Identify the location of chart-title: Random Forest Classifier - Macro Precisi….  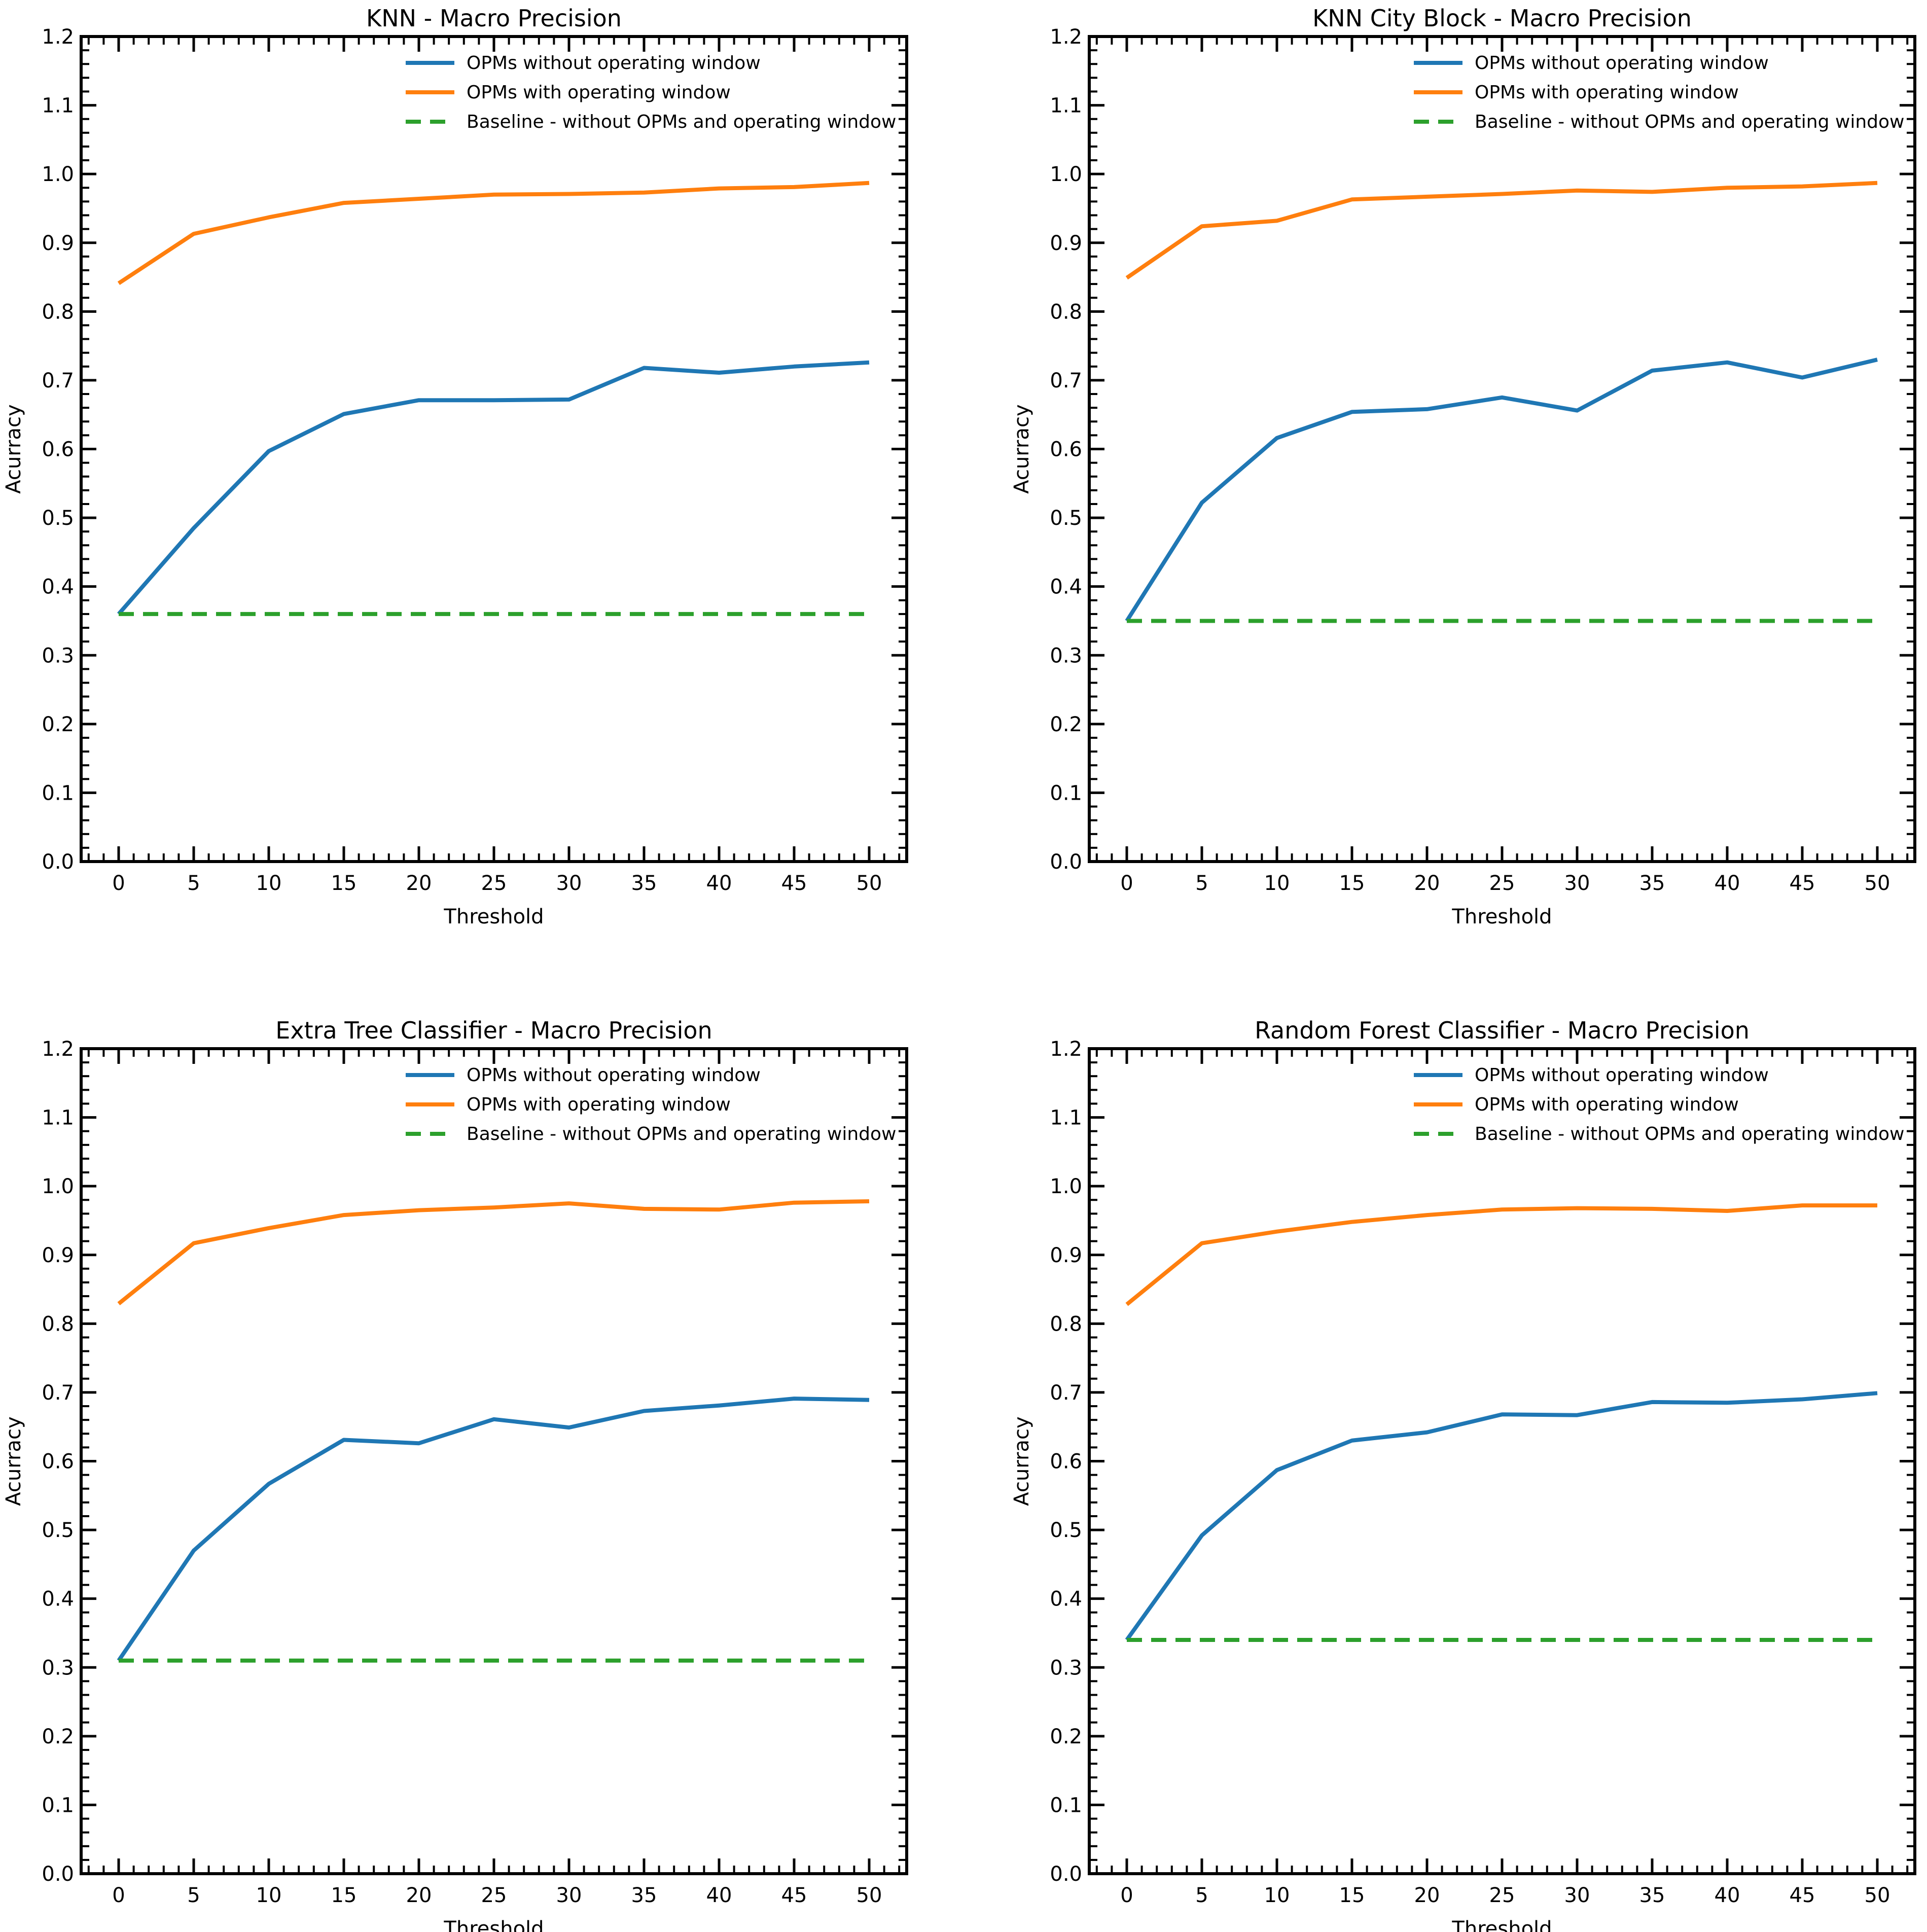
(1502, 1030).